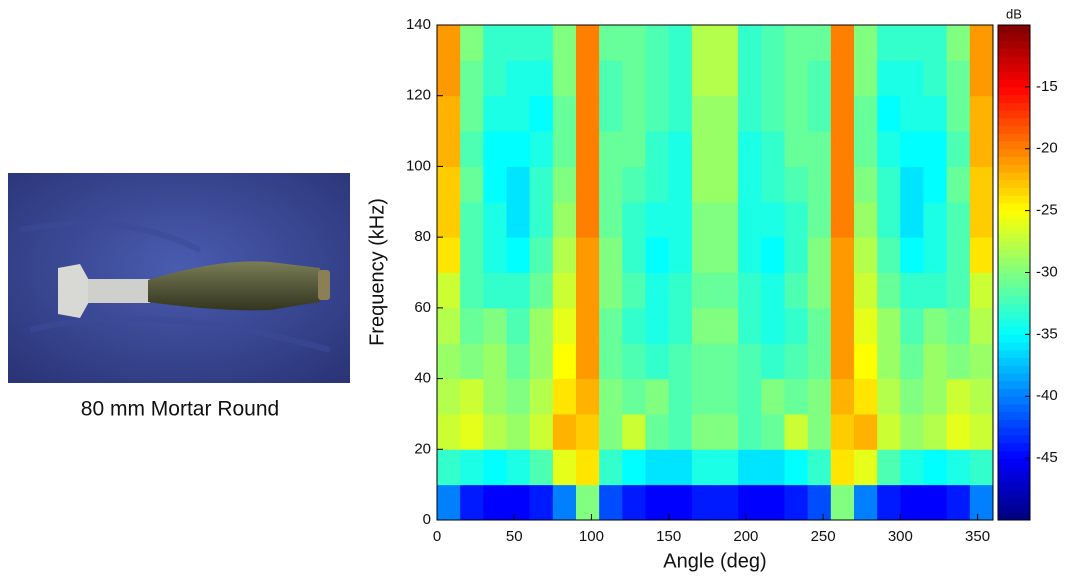 This screenshot has width=1065, height=580. What do you see at coordinates (591, 536) in the screenshot?
I see `x-tick-label: 100` at bounding box center [591, 536].